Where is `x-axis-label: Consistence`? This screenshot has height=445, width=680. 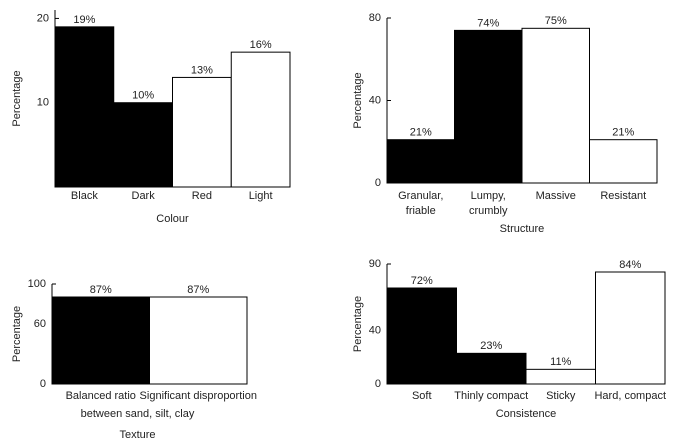
x-axis-label: Consistence is located at coordinates (526, 414).